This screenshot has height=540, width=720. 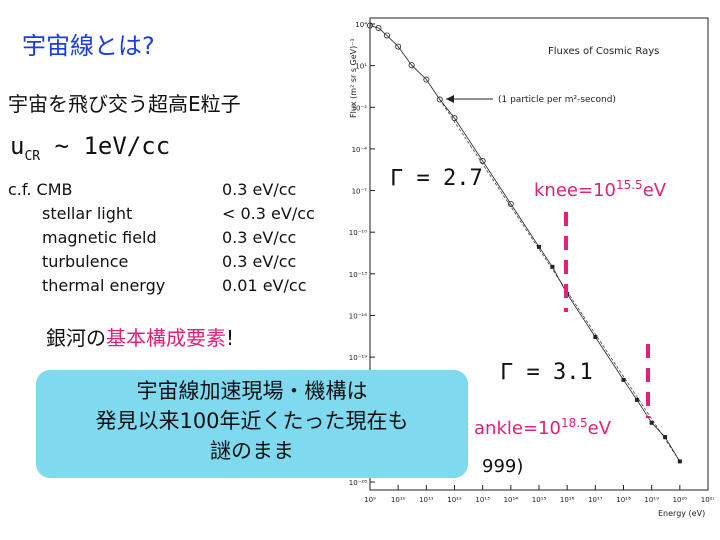 What do you see at coordinates (436, 178) in the screenshot?
I see `spectral-index-low: Γ = 2.7` at bounding box center [436, 178].